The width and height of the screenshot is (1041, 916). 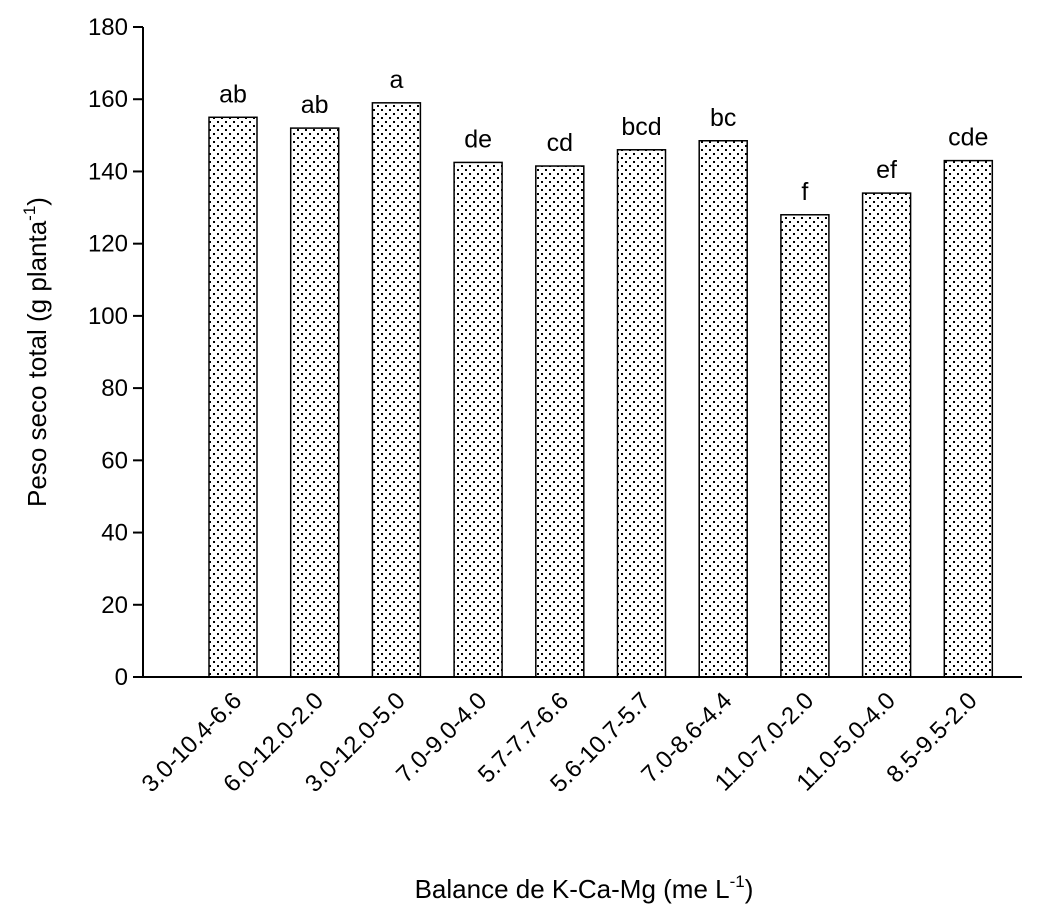 I want to click on y-tick-label: 140, so click(x=108, y=171).